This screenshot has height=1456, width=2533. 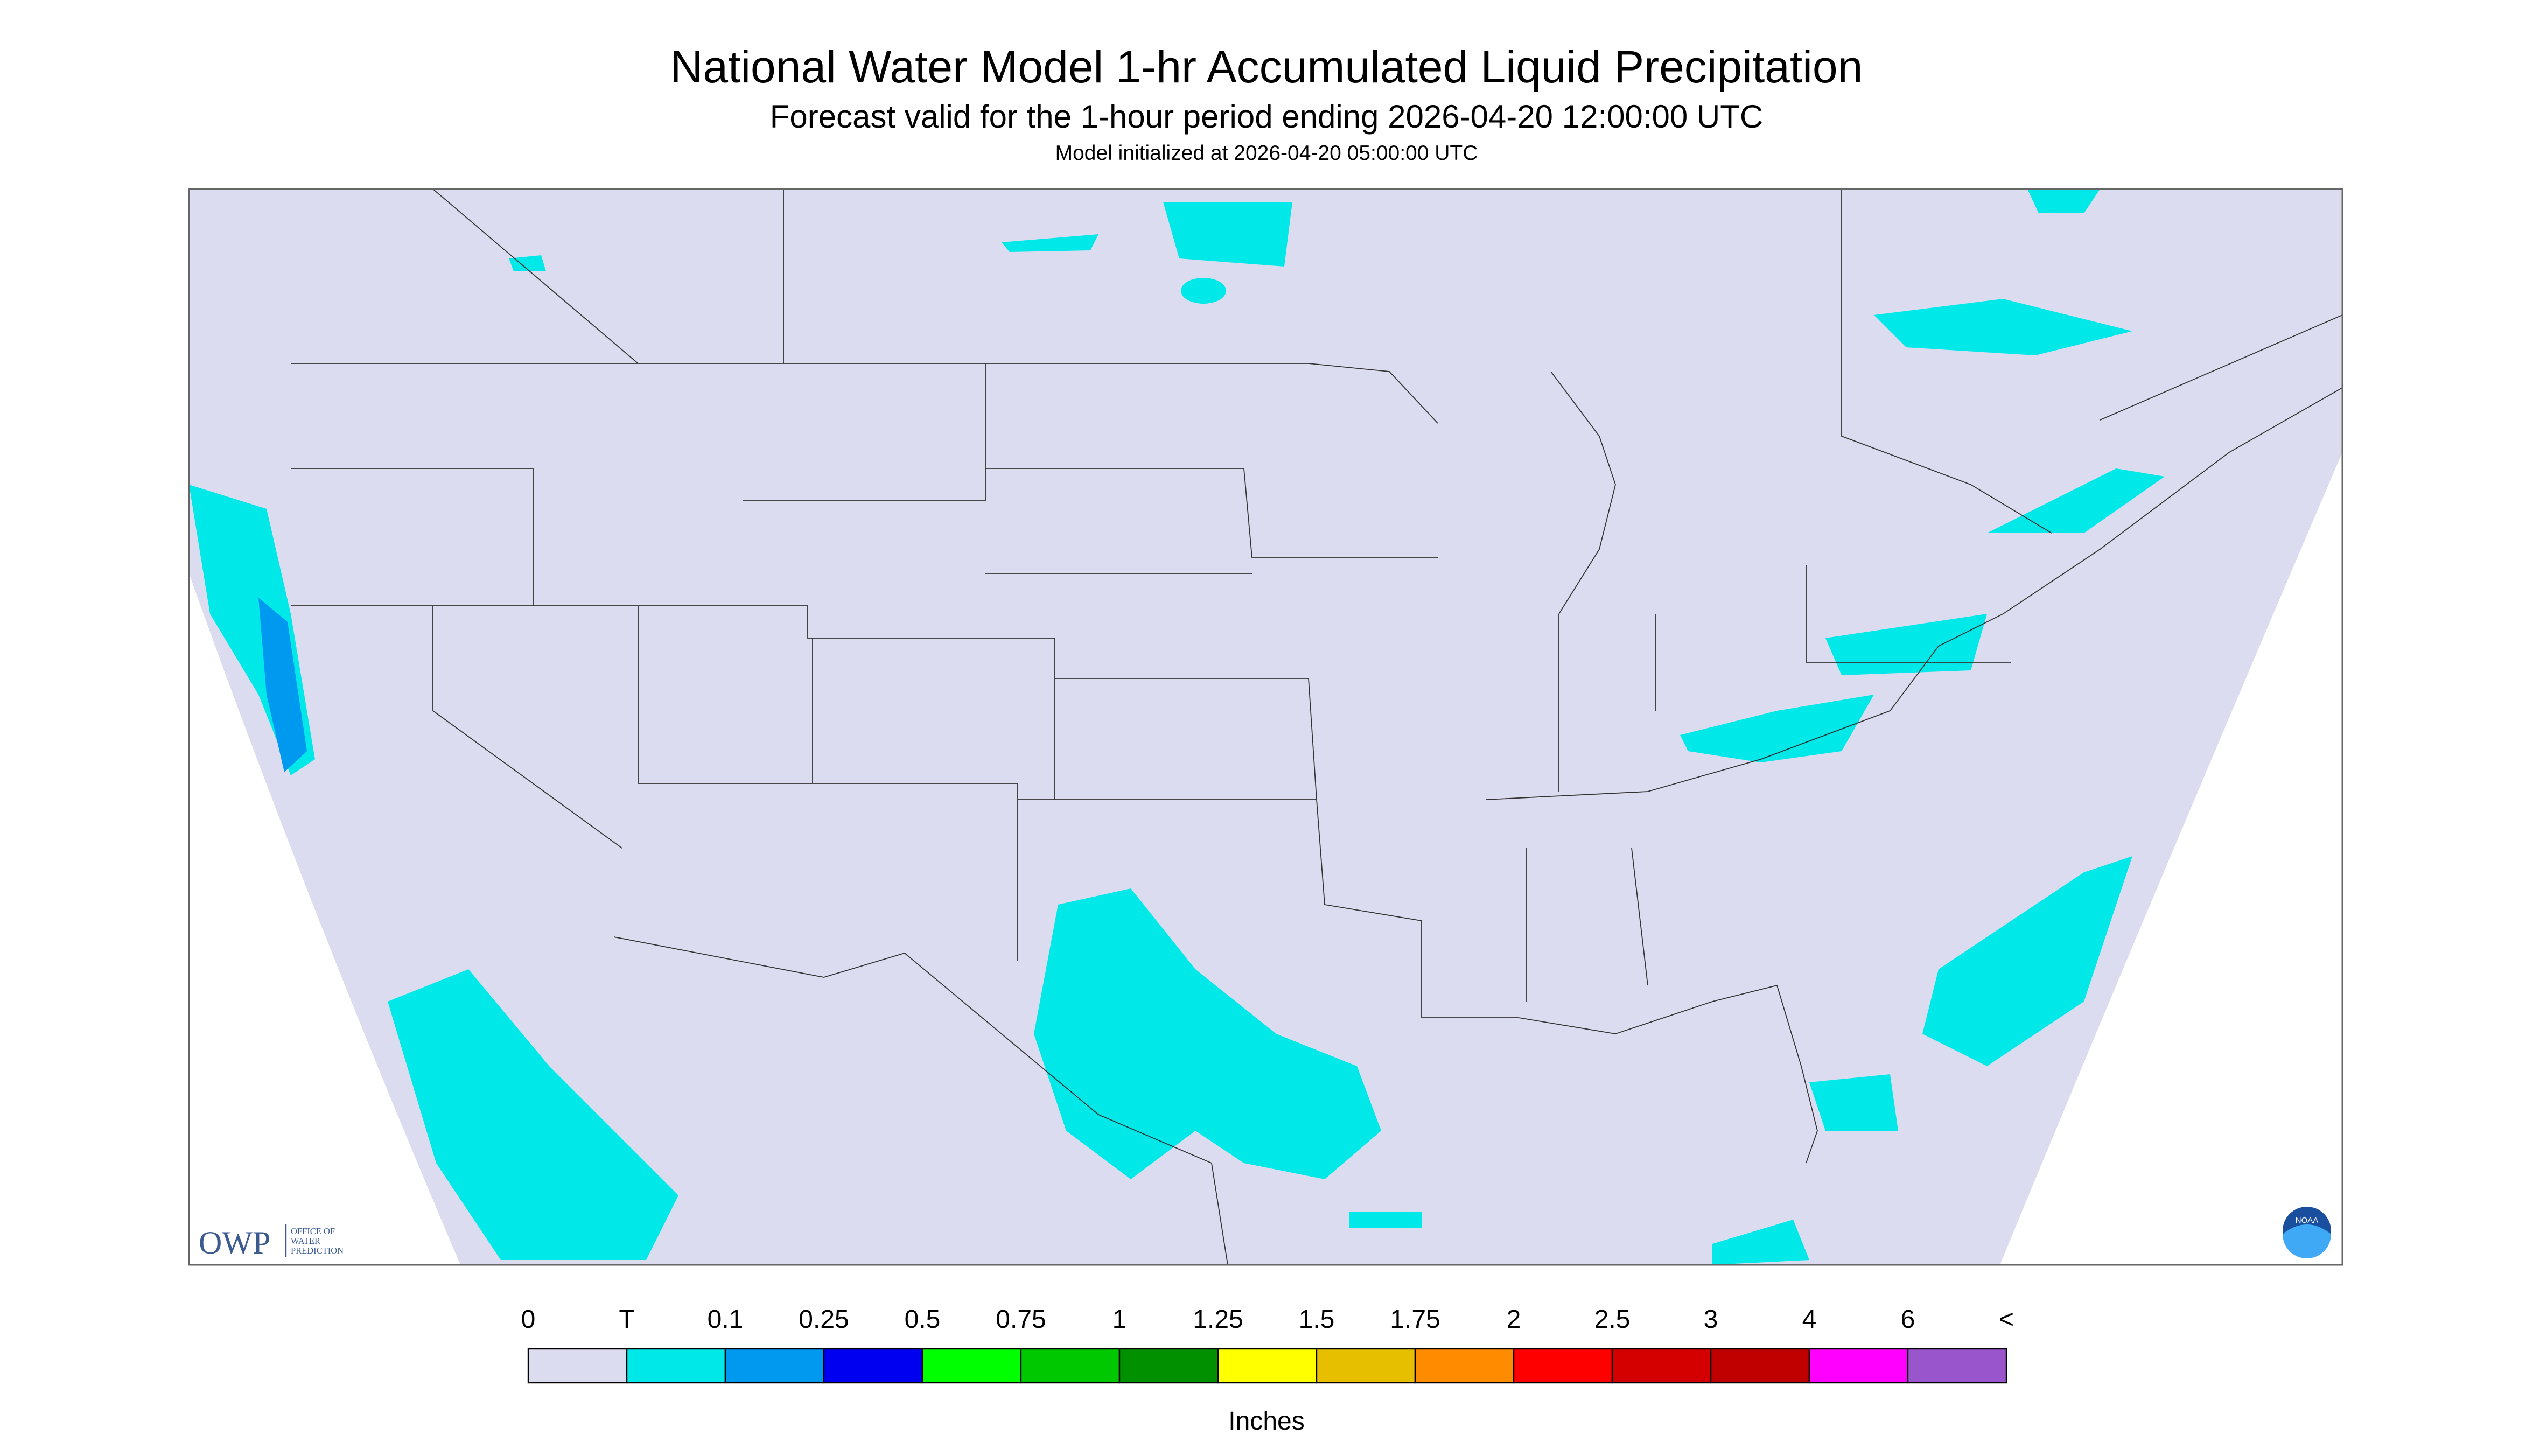 I want to click on legend-label: 0.25, so click(x=824, y=1319).